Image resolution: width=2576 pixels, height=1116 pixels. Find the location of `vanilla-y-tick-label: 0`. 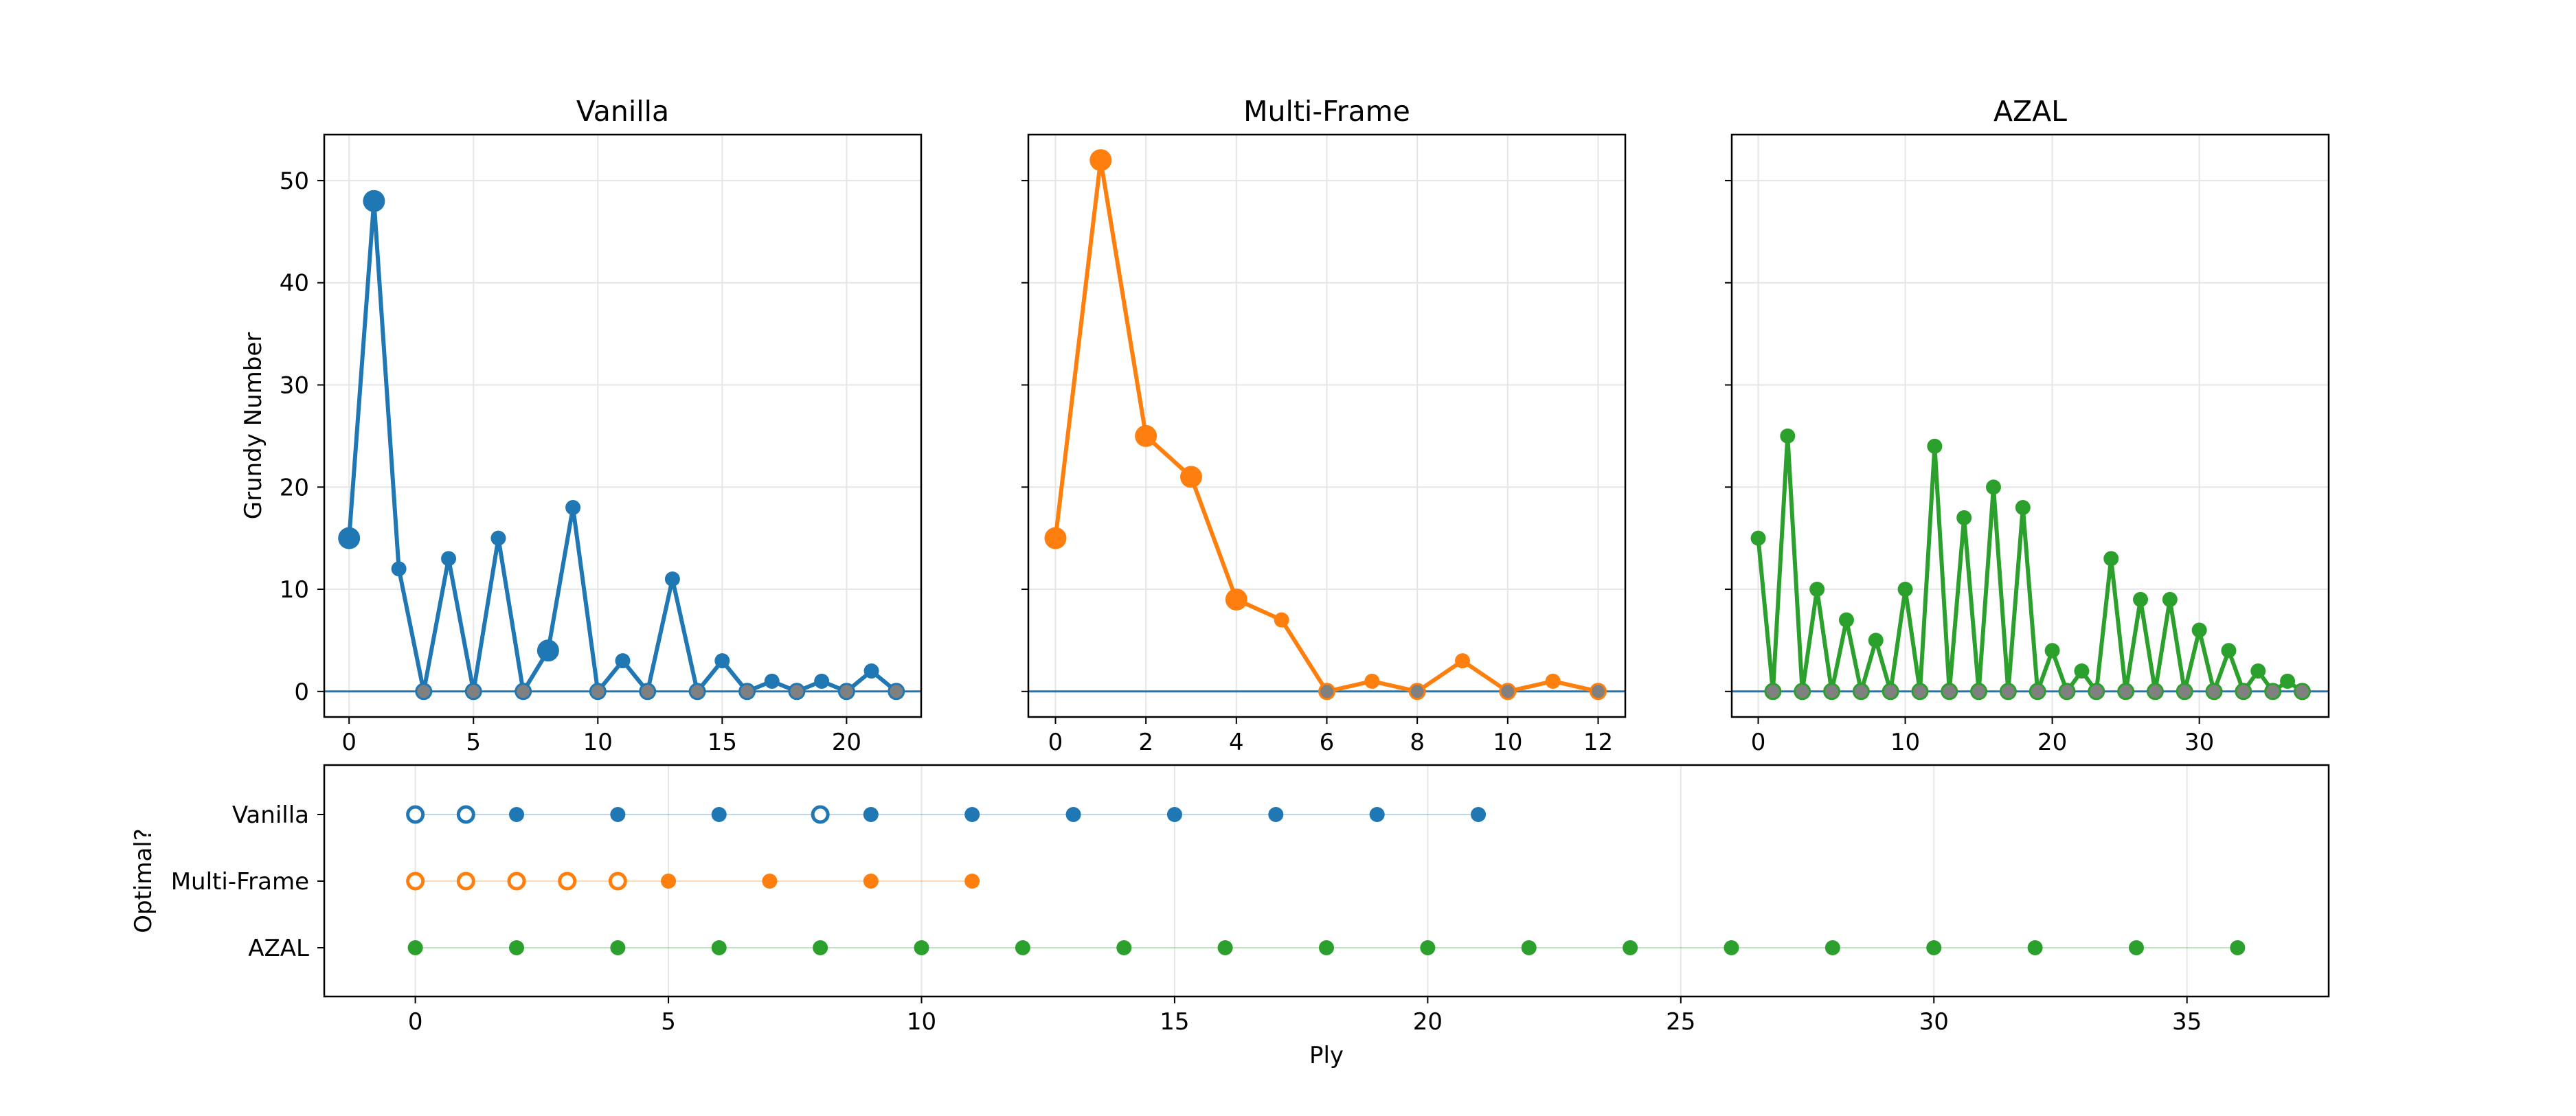

vanilla-y-tick-label: 0 is located at coordinates (301, 692).